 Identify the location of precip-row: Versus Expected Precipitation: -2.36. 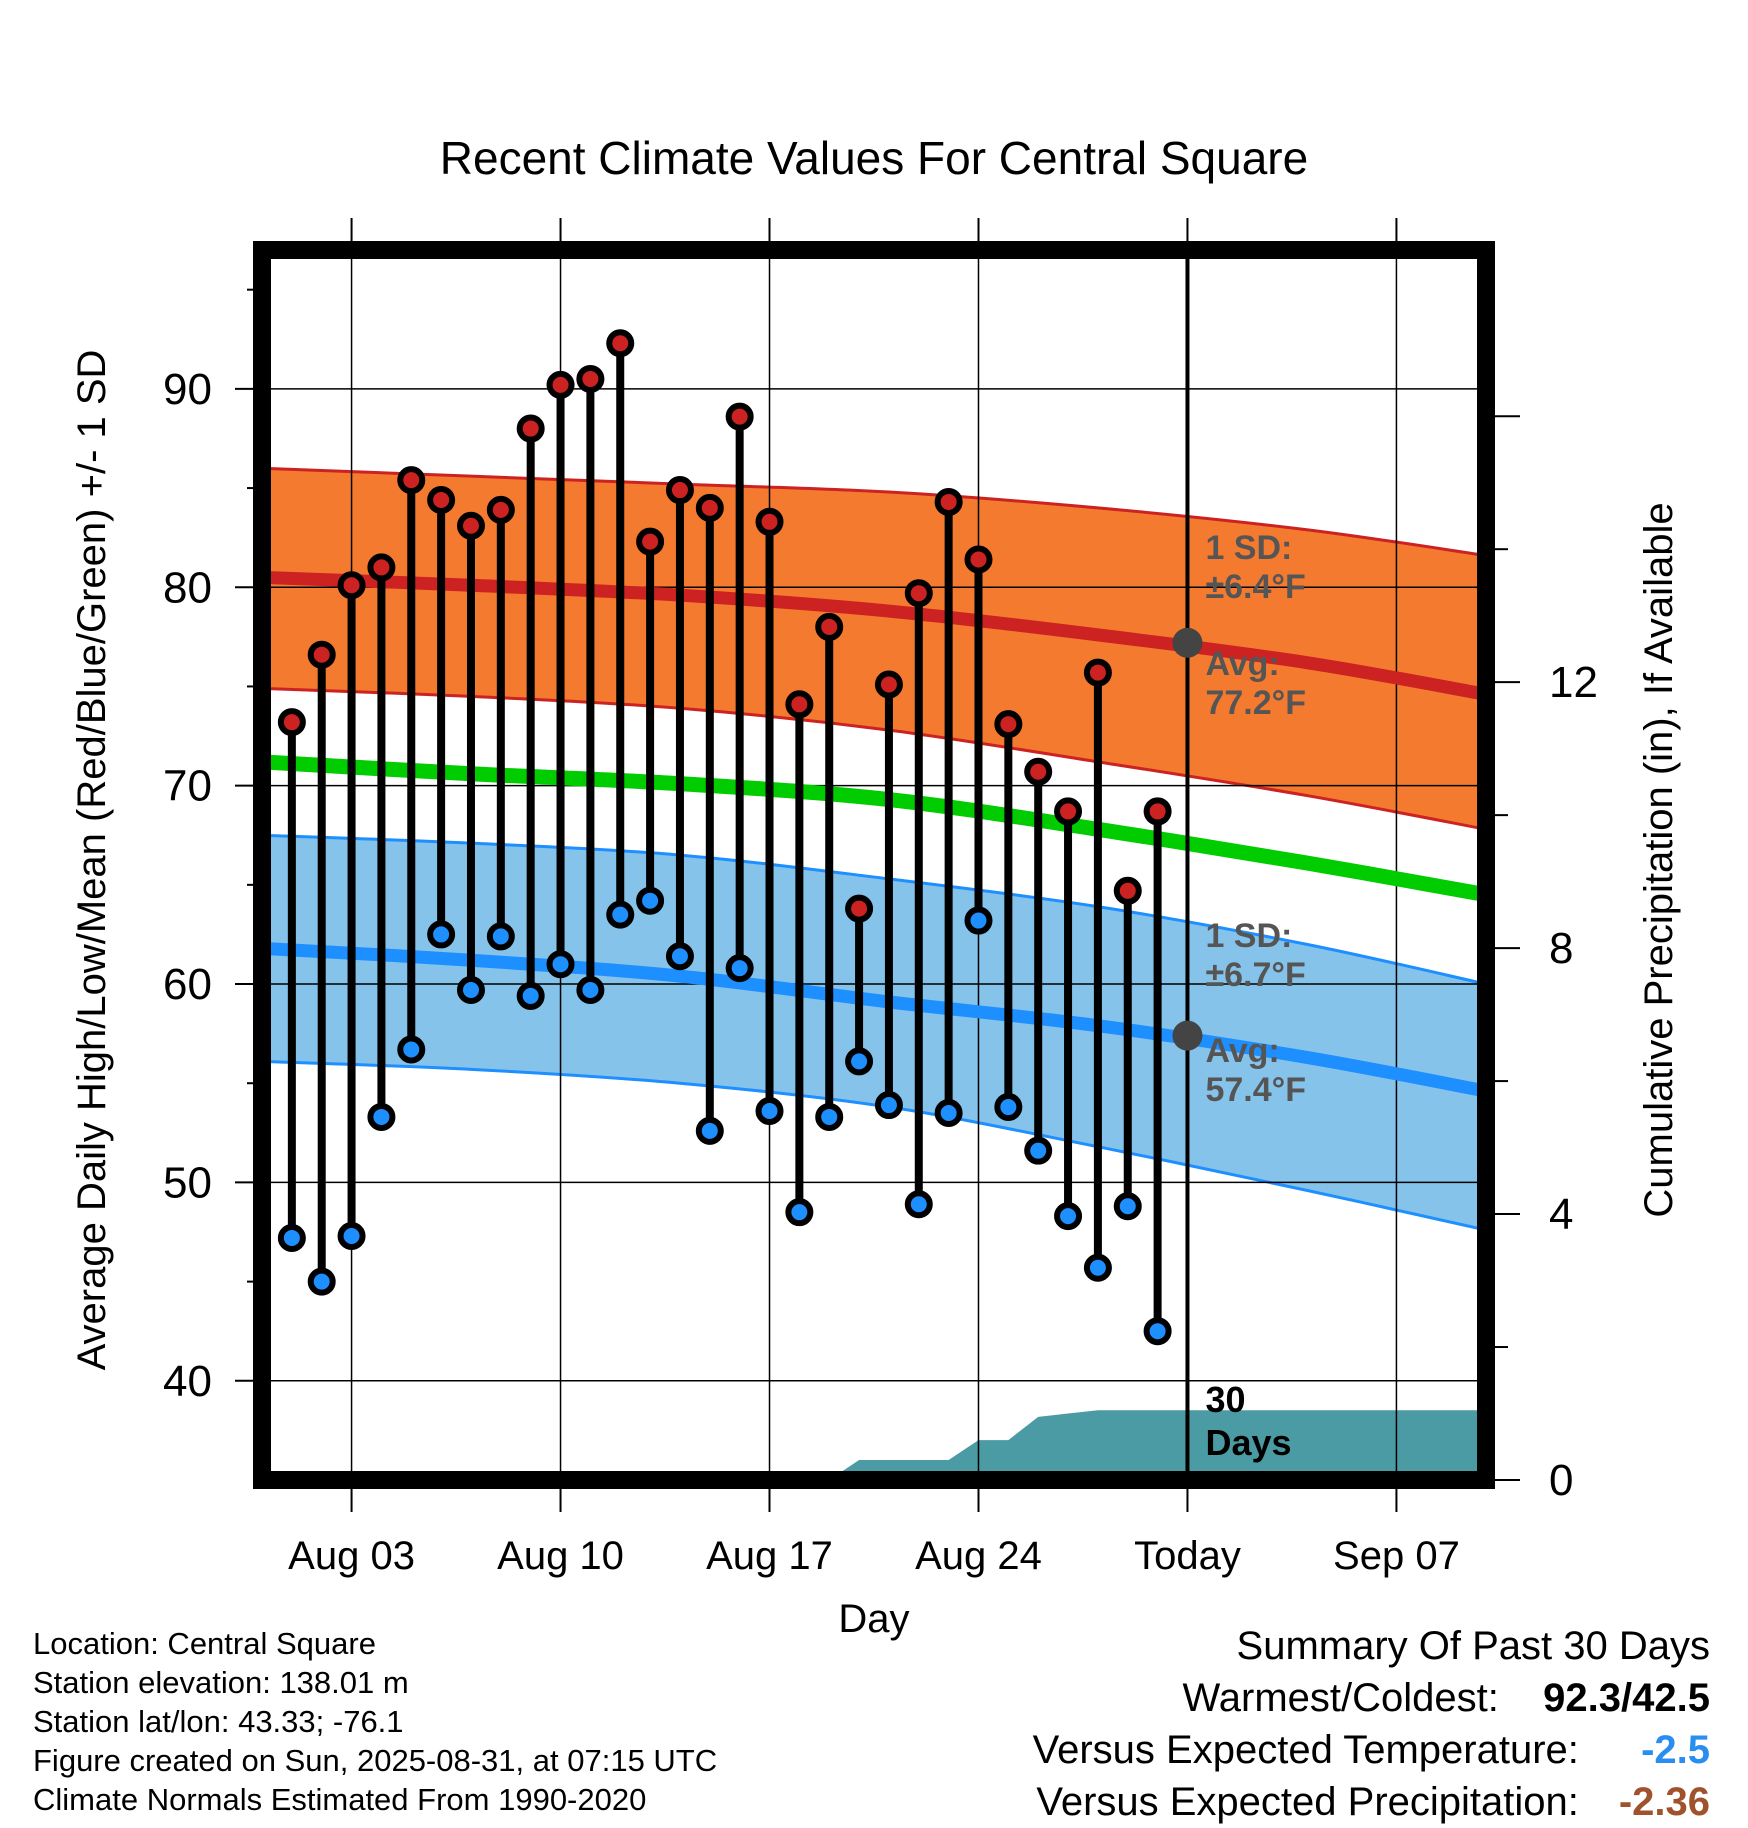
(1371, 1802).